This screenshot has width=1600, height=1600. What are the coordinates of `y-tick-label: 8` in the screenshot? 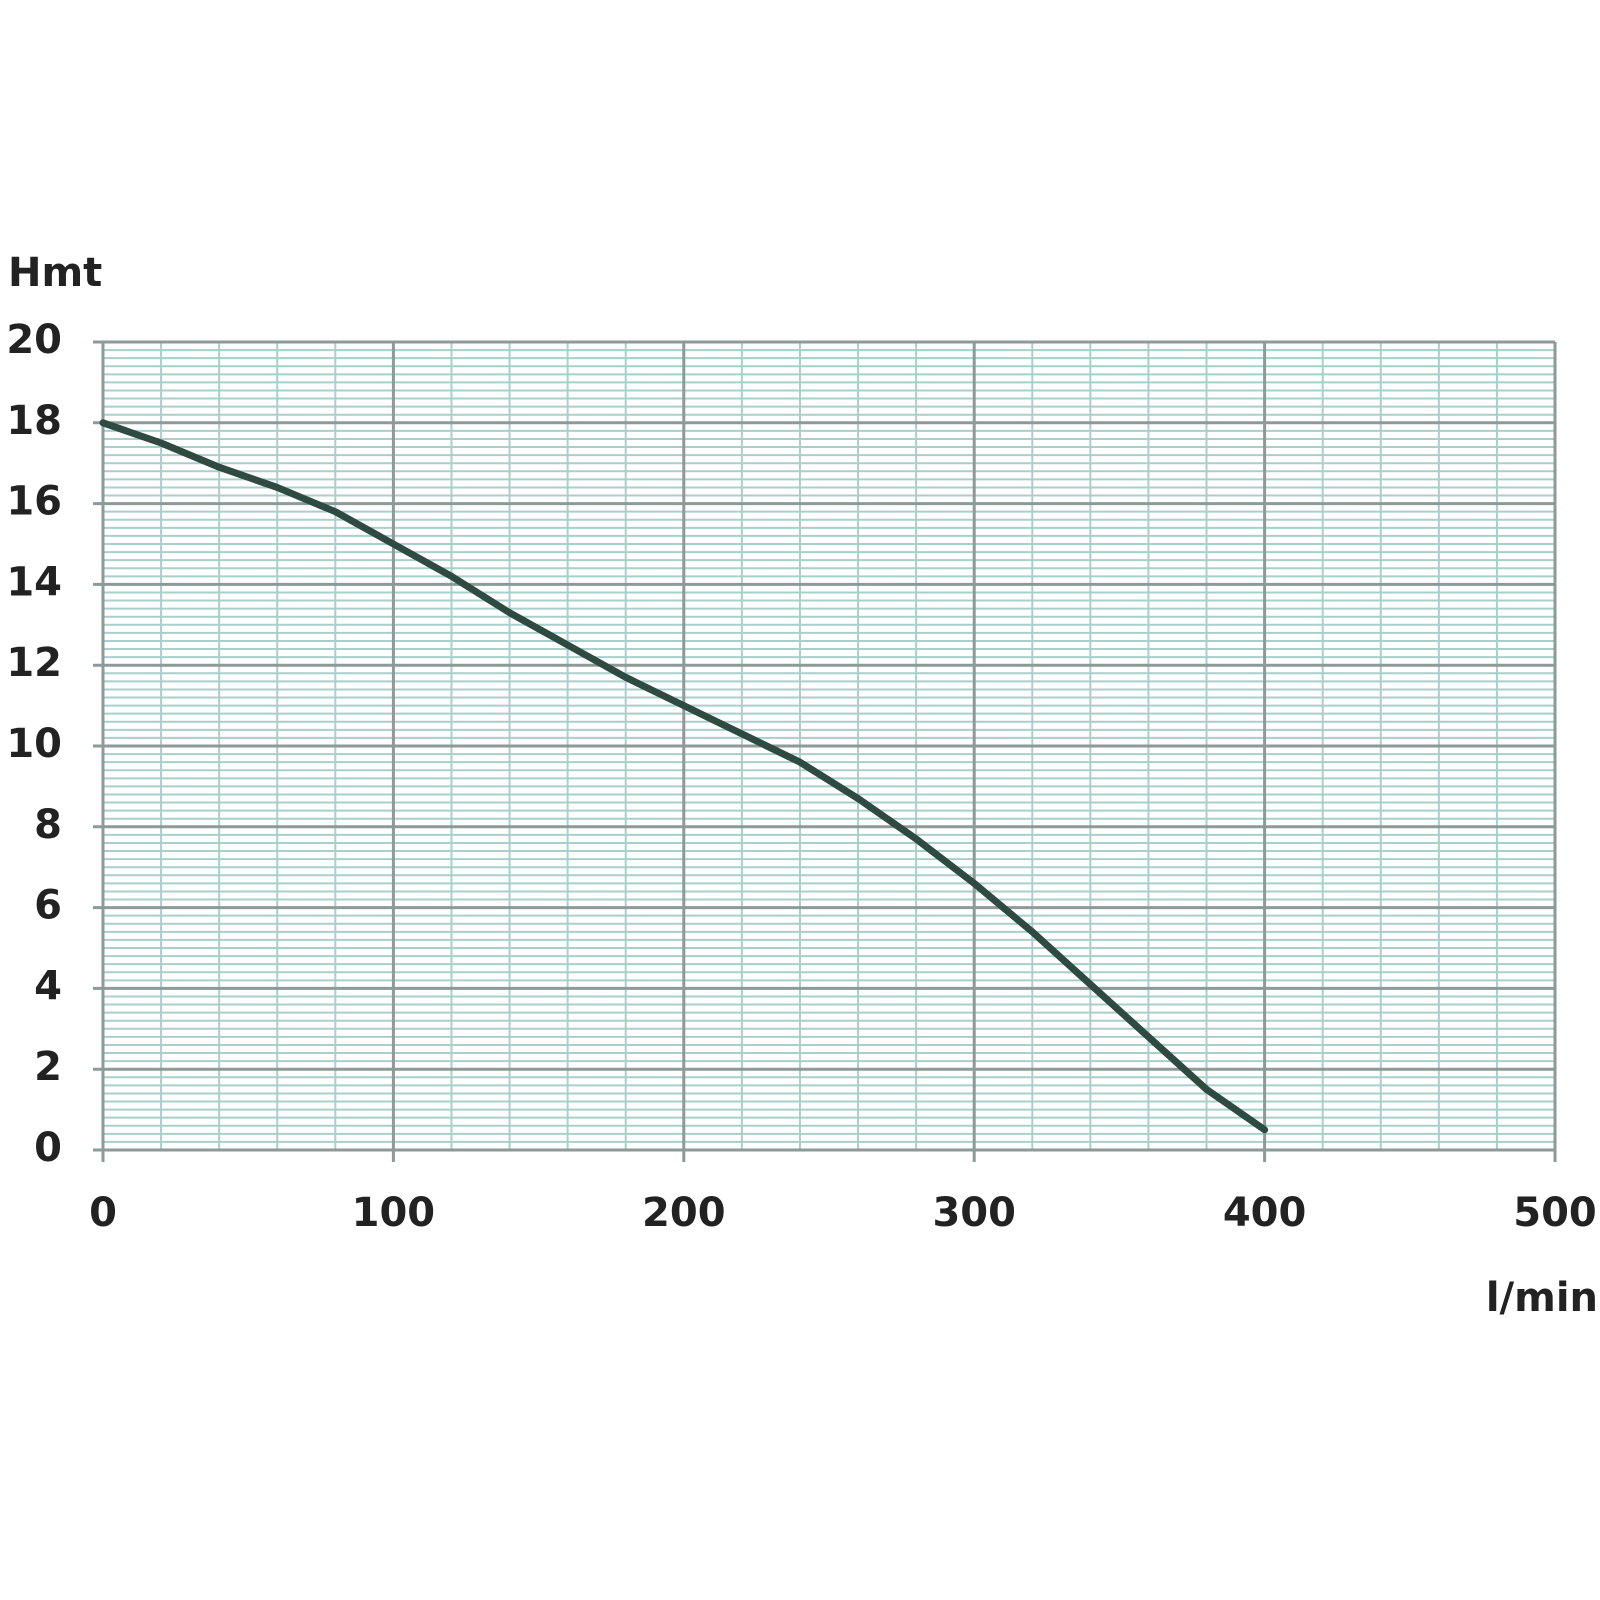 It's located at (48, 825).